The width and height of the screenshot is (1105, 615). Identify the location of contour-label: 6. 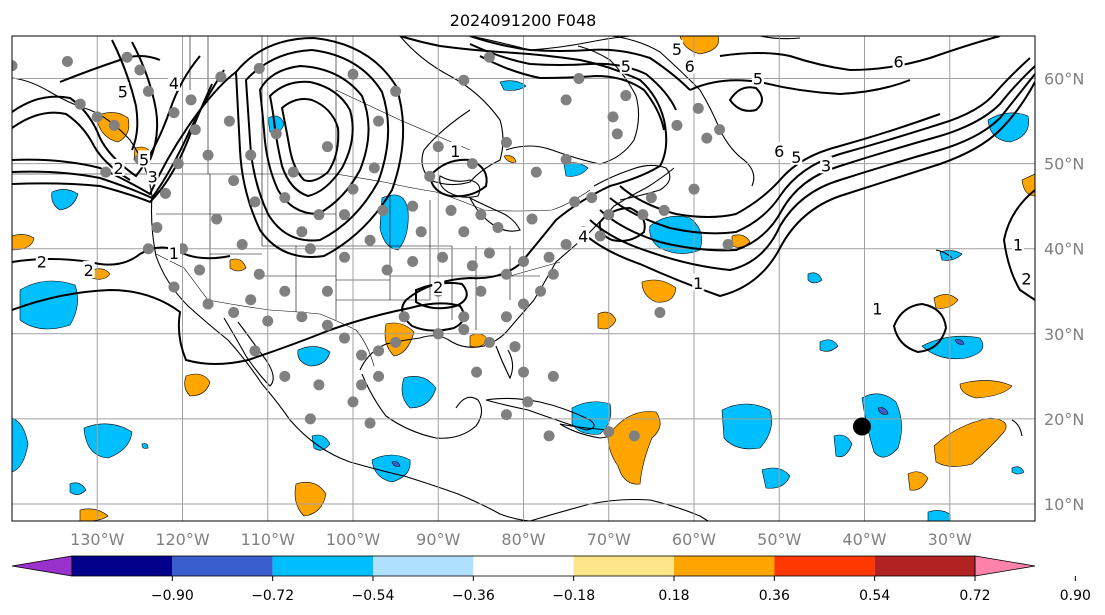
(779, 151).